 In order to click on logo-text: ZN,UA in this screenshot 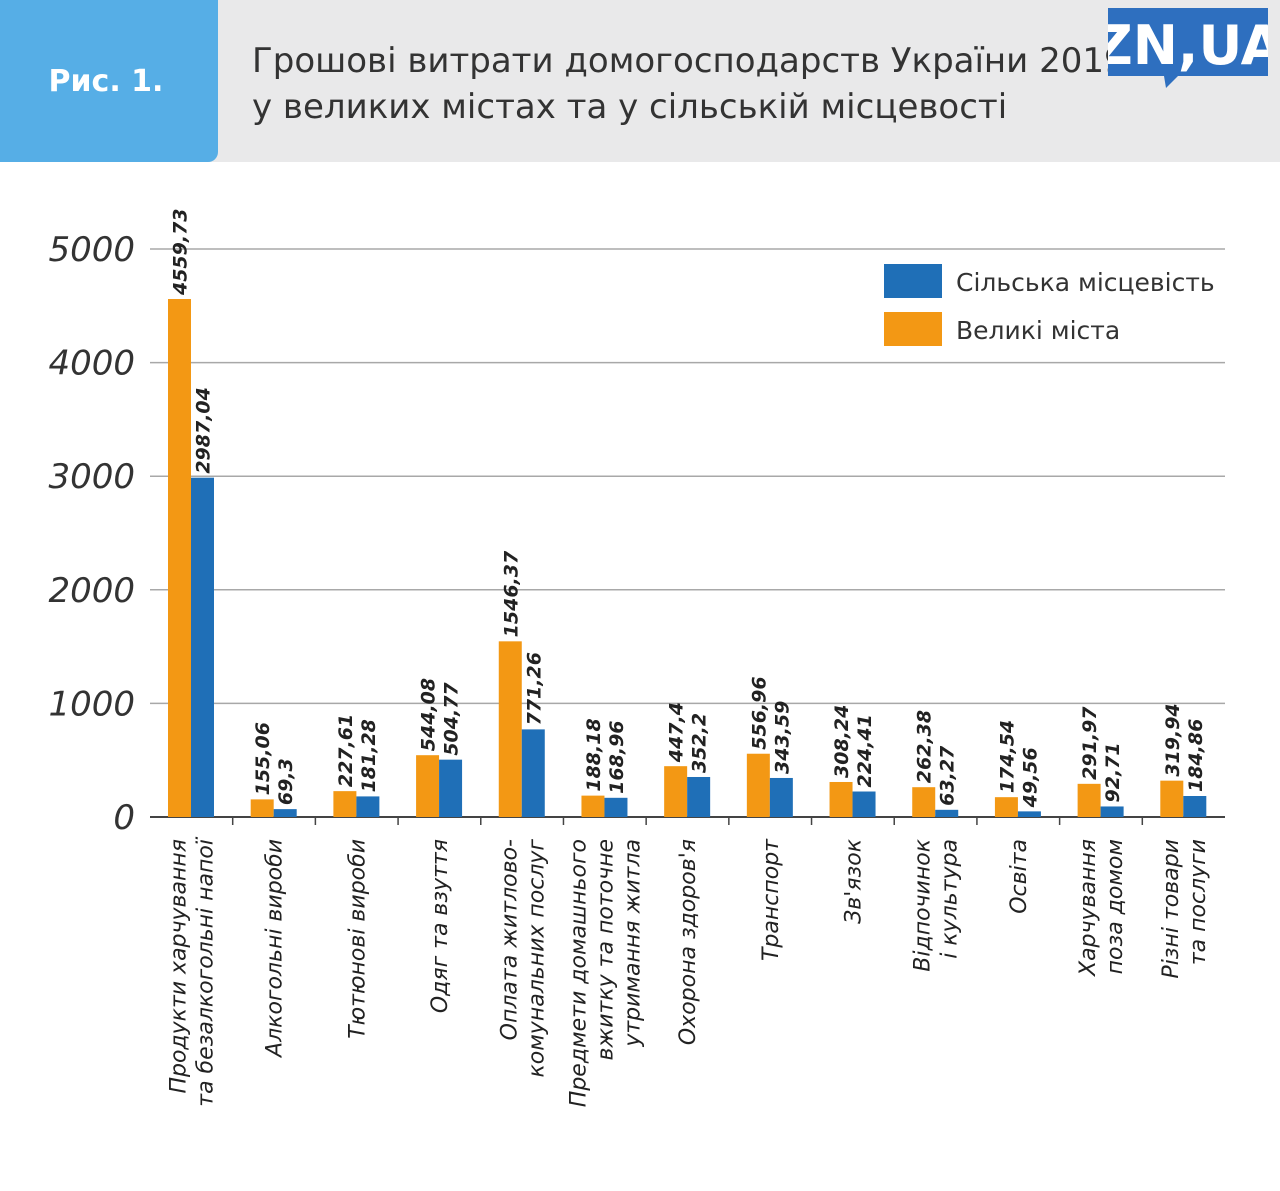, I will do `click(1188, 45)`.